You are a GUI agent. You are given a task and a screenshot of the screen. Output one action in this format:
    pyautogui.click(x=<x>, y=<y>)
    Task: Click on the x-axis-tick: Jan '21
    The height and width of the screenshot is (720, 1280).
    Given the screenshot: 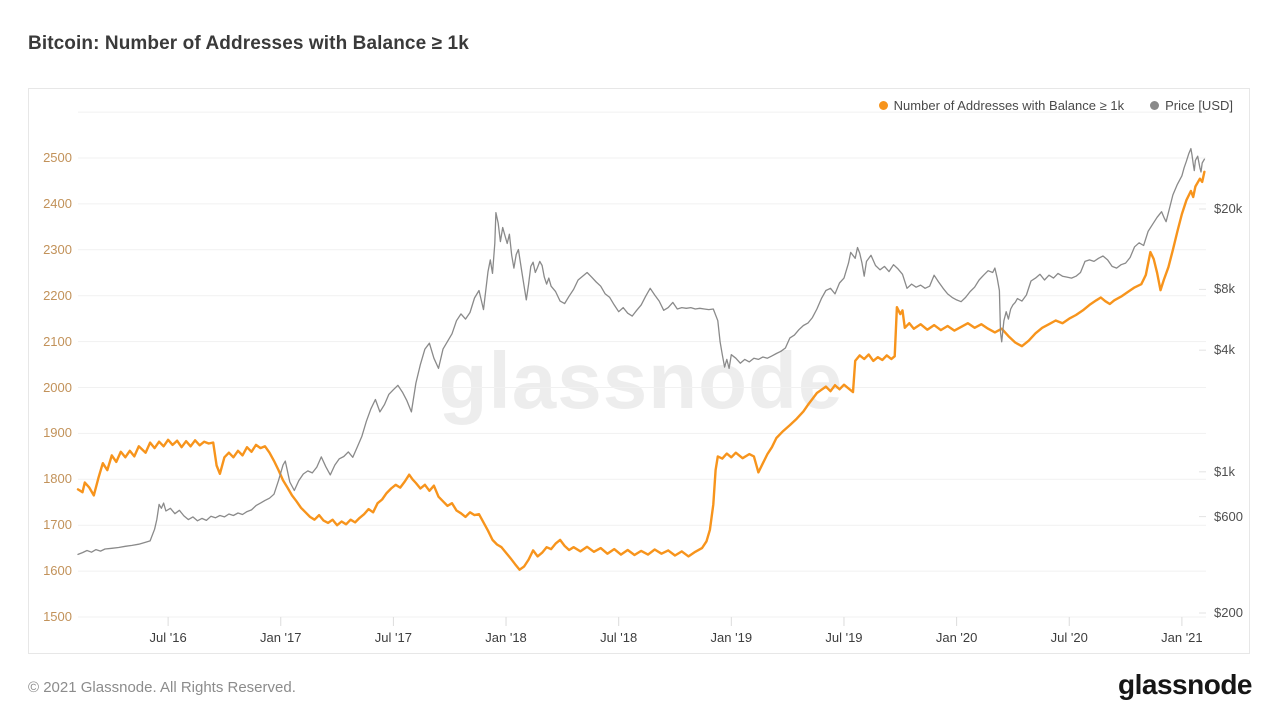 What is the action you would take?
    pyautogui.click(x=1182, y=637)
    